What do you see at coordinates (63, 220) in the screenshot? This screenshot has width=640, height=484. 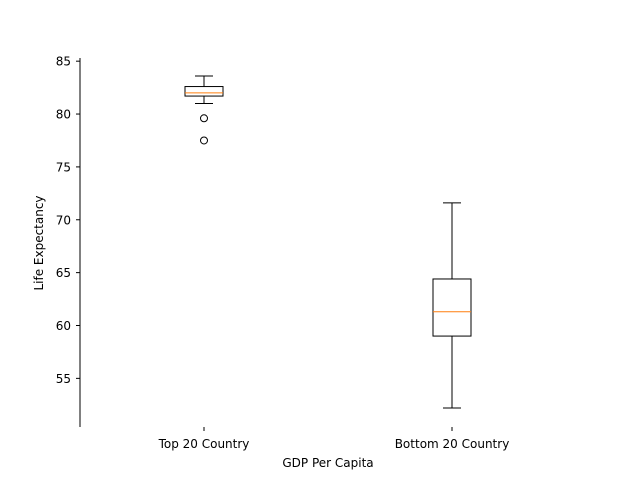 I see `y-tick-label: 70` at bounding box center [63, 220].